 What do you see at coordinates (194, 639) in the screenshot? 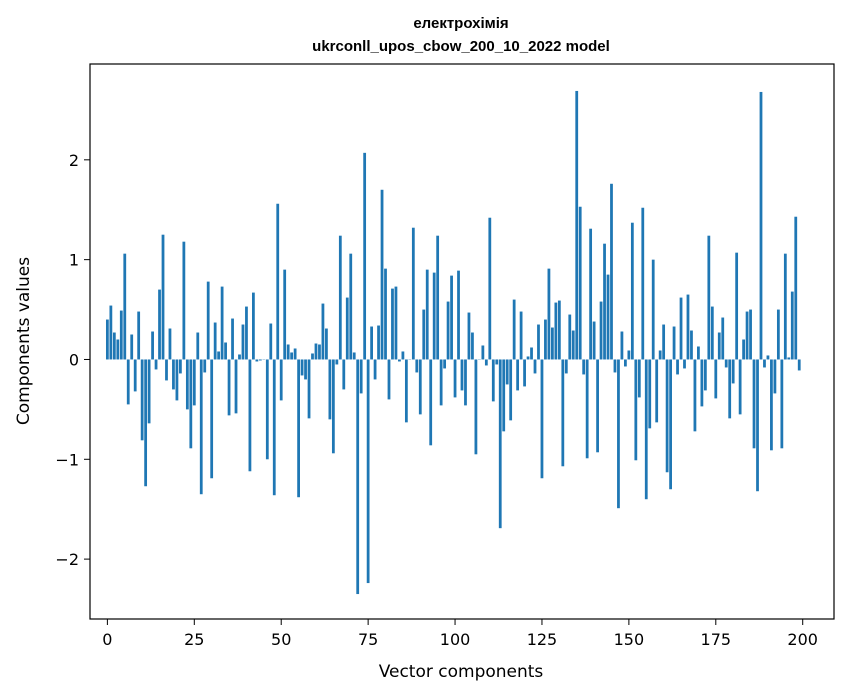
I see `x-tick-label-25: 25` at bounding box center [194, 639].